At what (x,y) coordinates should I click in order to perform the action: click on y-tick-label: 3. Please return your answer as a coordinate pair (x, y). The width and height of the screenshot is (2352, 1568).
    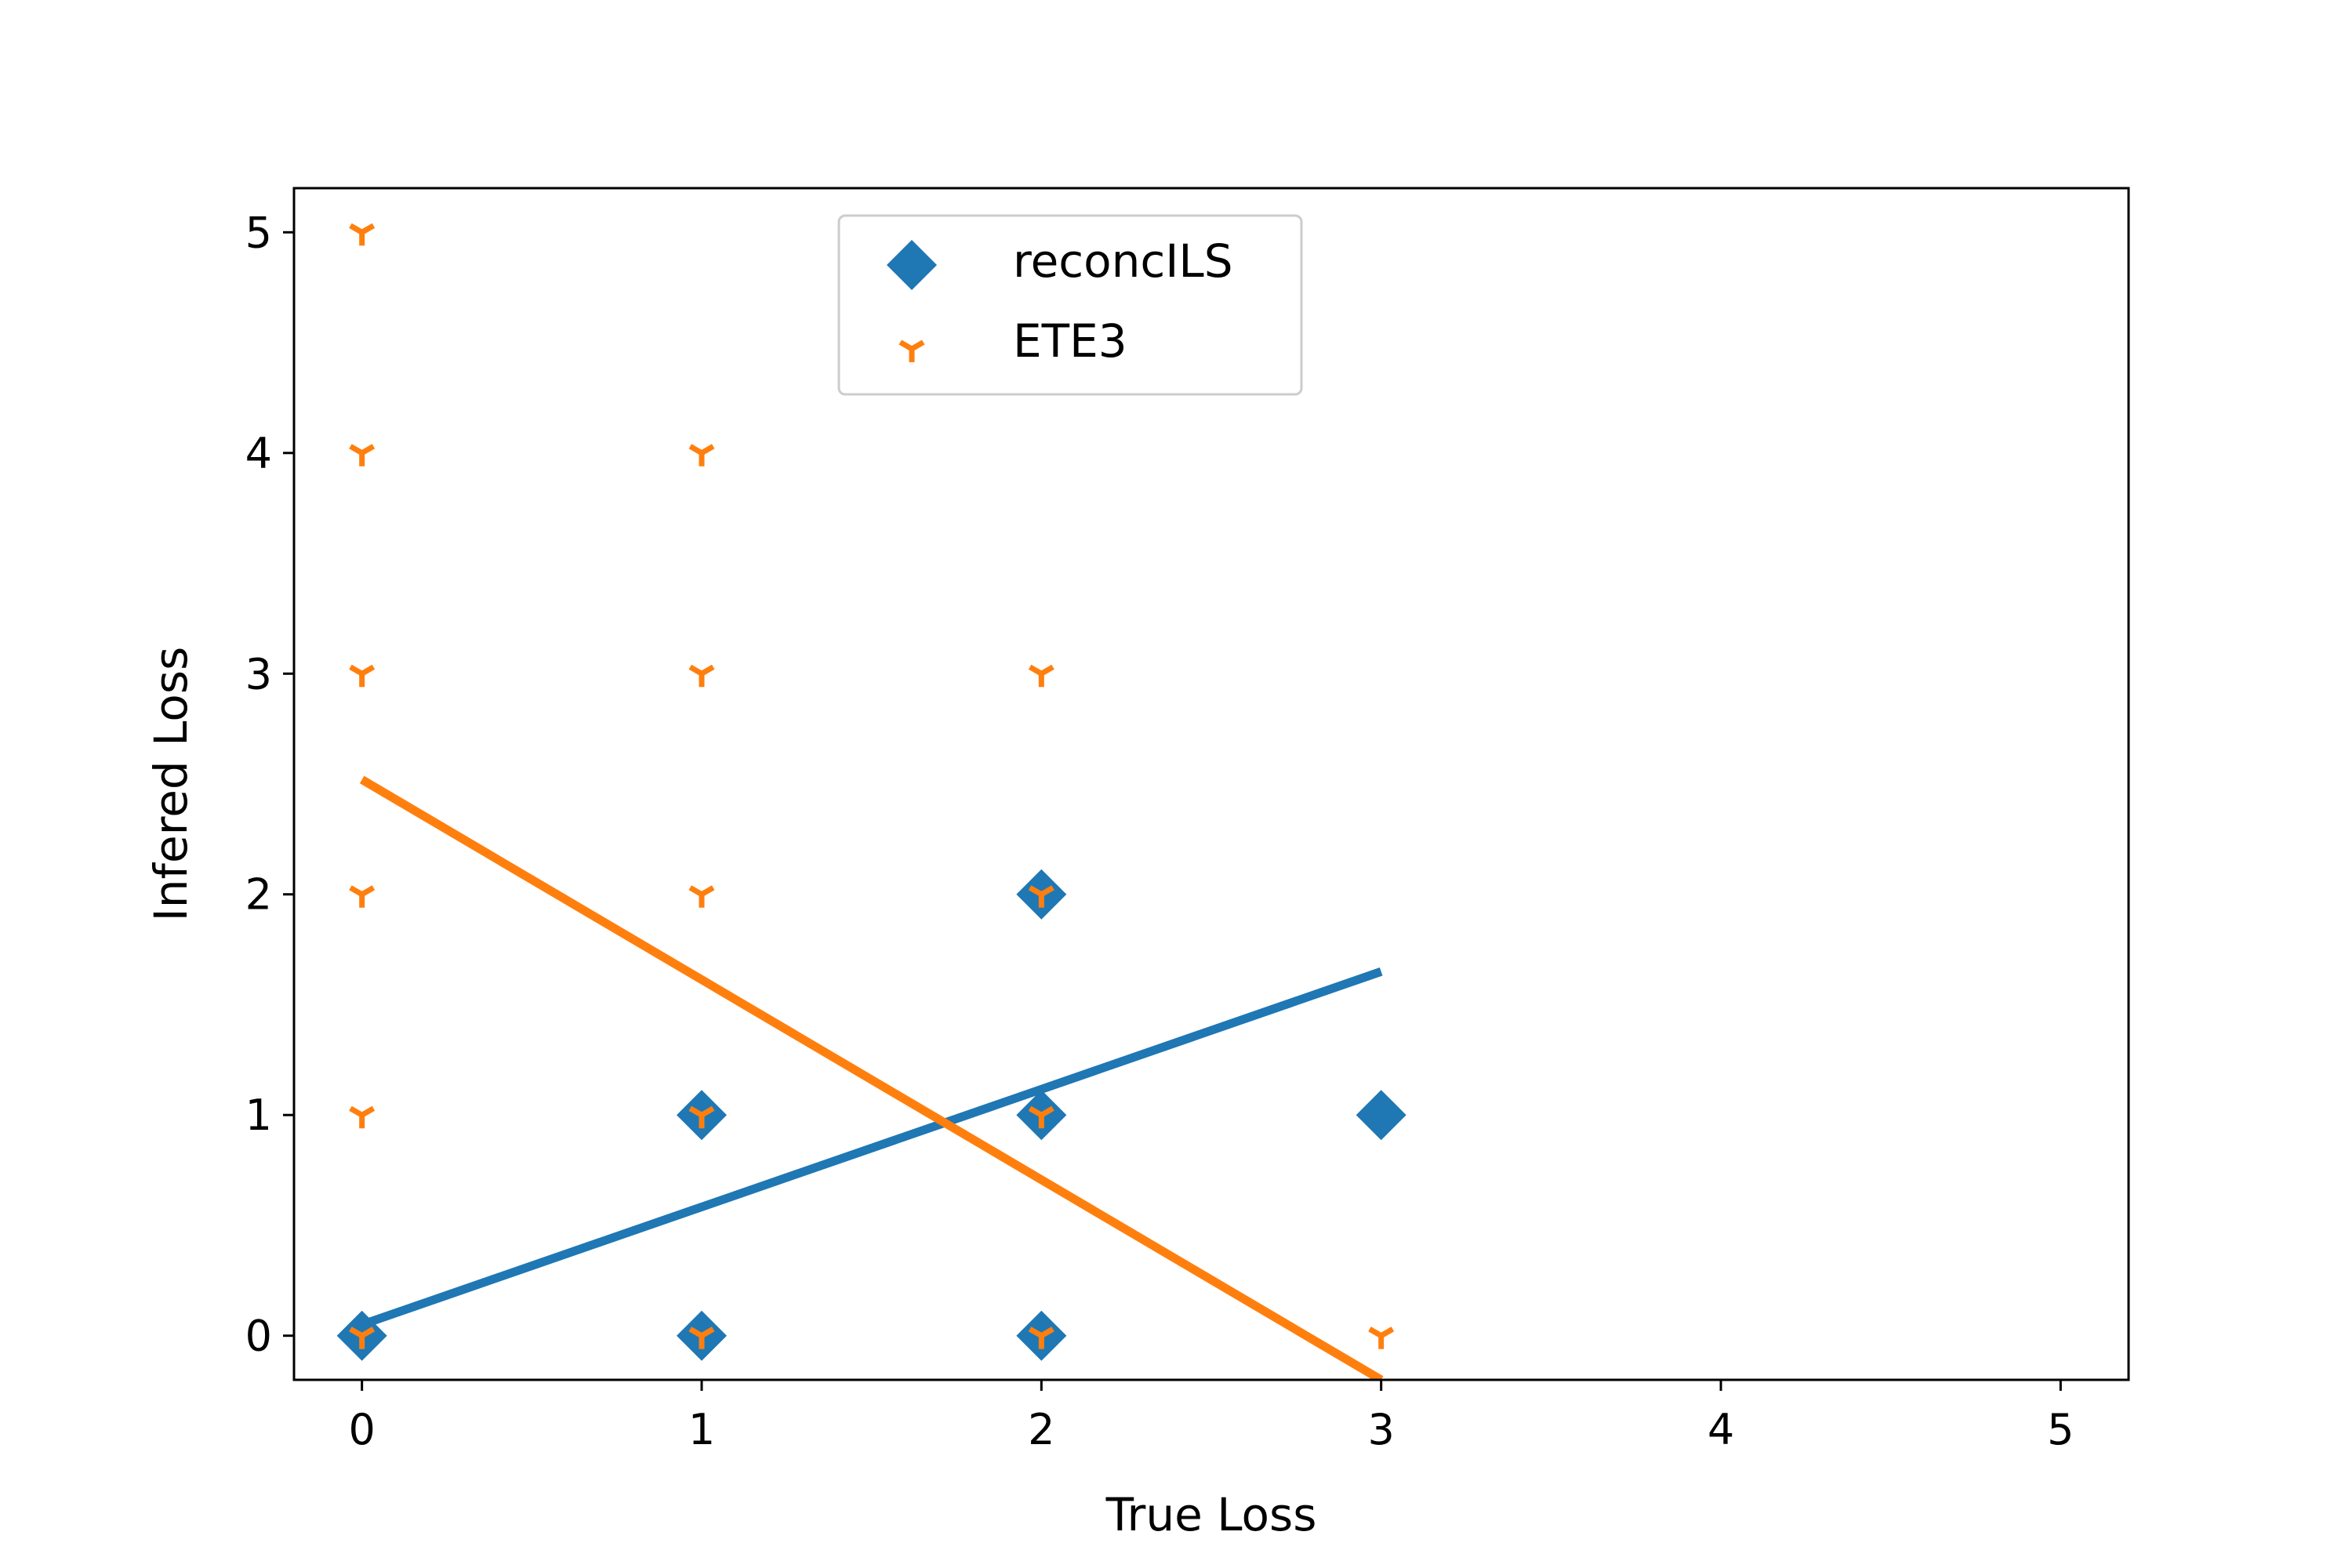
    Looking at the image, I should click on (258, 674).